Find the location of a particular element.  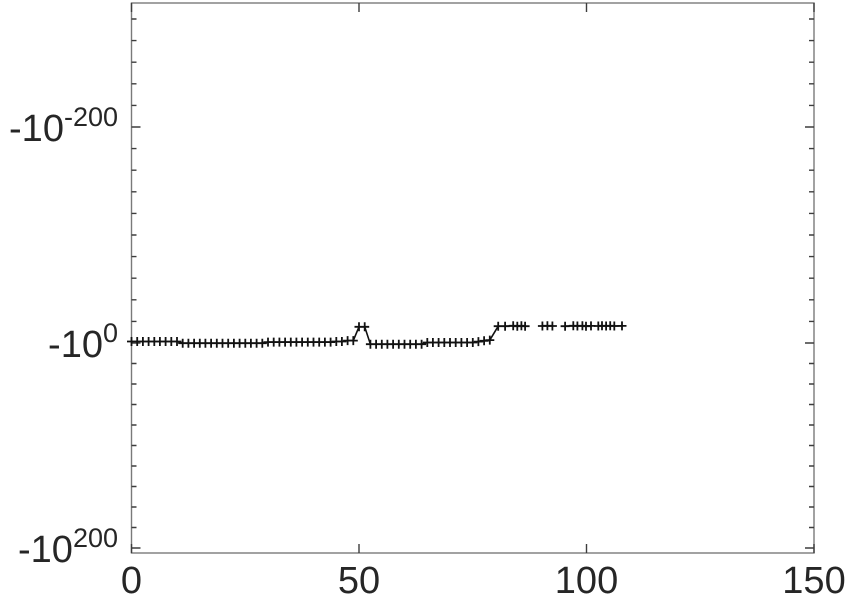

y-tick-label-exponent: 0 is located at coordinates (110, 333).